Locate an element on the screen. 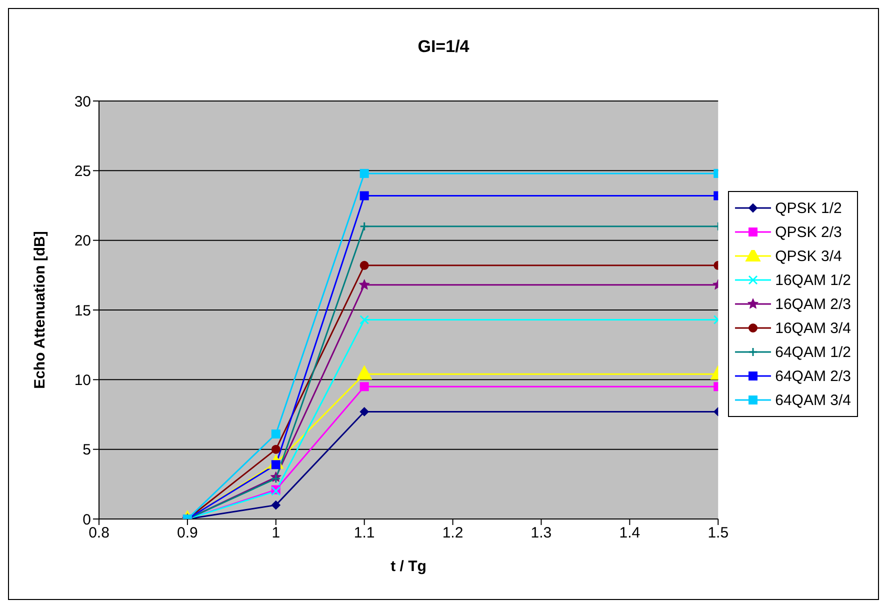 The width and height of the screenshot is (885, 606). legend-label: 64QAM 3/4 is located at coordinates (813, 400).